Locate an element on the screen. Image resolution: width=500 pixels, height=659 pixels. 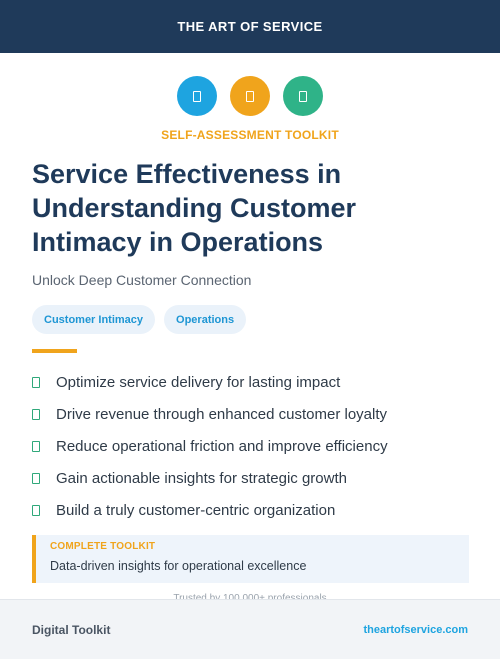
brand-name: THE ART OF SERVICE is located at coordinates (250, 26).